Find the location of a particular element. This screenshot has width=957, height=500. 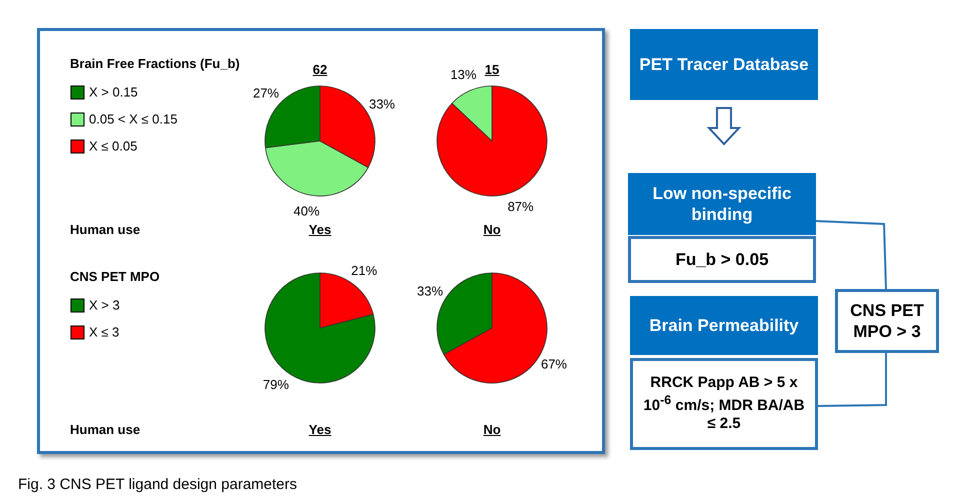

data-label: 21% is located at coordinates (364, 270).